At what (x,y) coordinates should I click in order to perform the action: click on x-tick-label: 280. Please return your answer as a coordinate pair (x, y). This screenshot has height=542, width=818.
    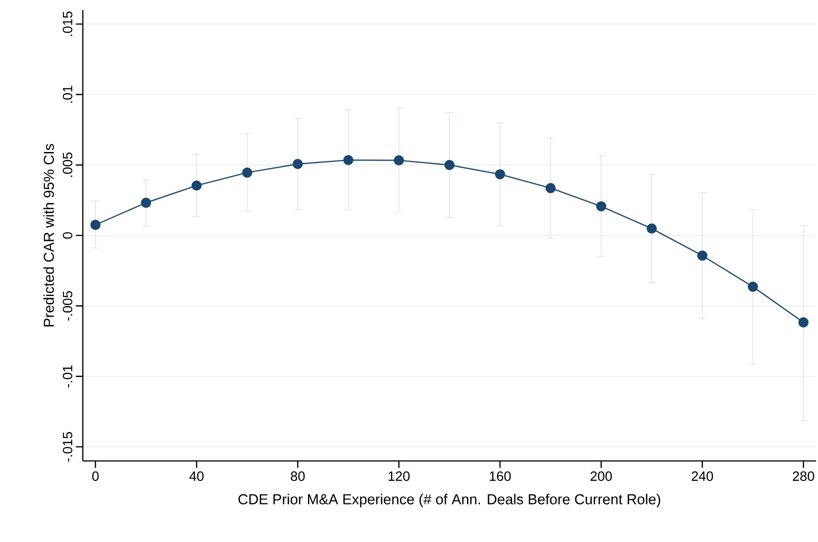
    Looking at the image, I should click on (803, 477).